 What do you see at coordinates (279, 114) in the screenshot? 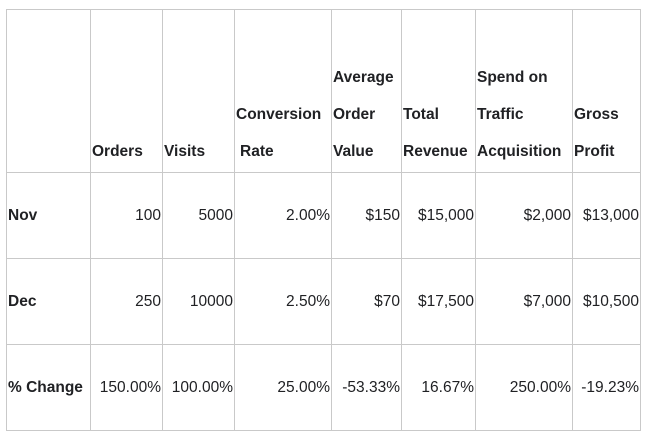
I see `header-conversion-line-1: Conversion` at bounding box center [279, 114].